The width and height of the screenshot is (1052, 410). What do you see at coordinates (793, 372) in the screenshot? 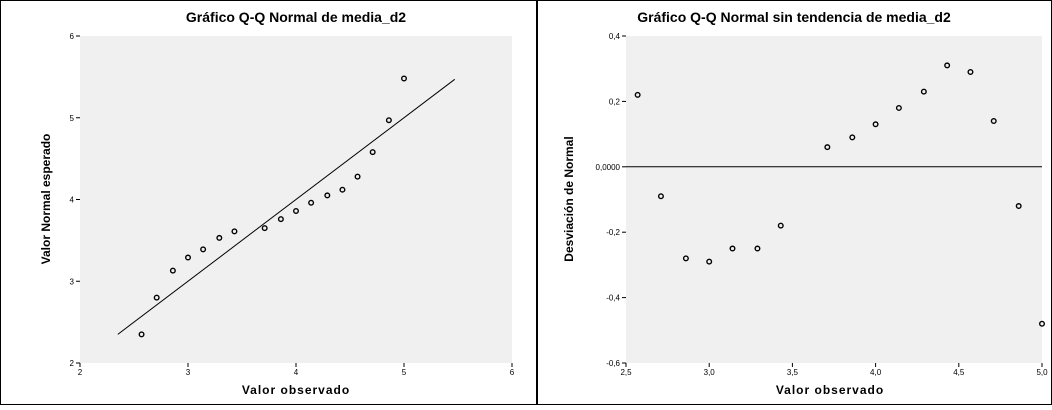
I see `x-tick-label: 3,5` at bounding box center [793, 372].